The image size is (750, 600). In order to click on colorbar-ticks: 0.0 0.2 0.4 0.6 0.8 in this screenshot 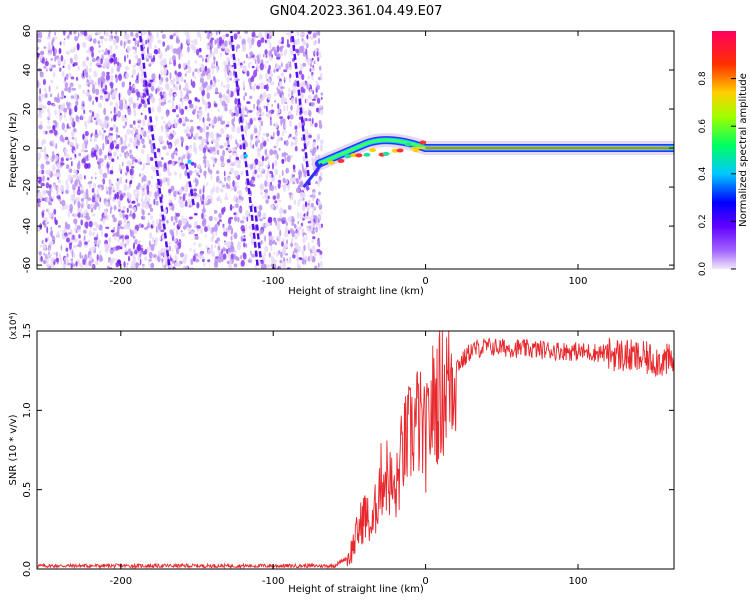, I will do `click(717, 173)`.